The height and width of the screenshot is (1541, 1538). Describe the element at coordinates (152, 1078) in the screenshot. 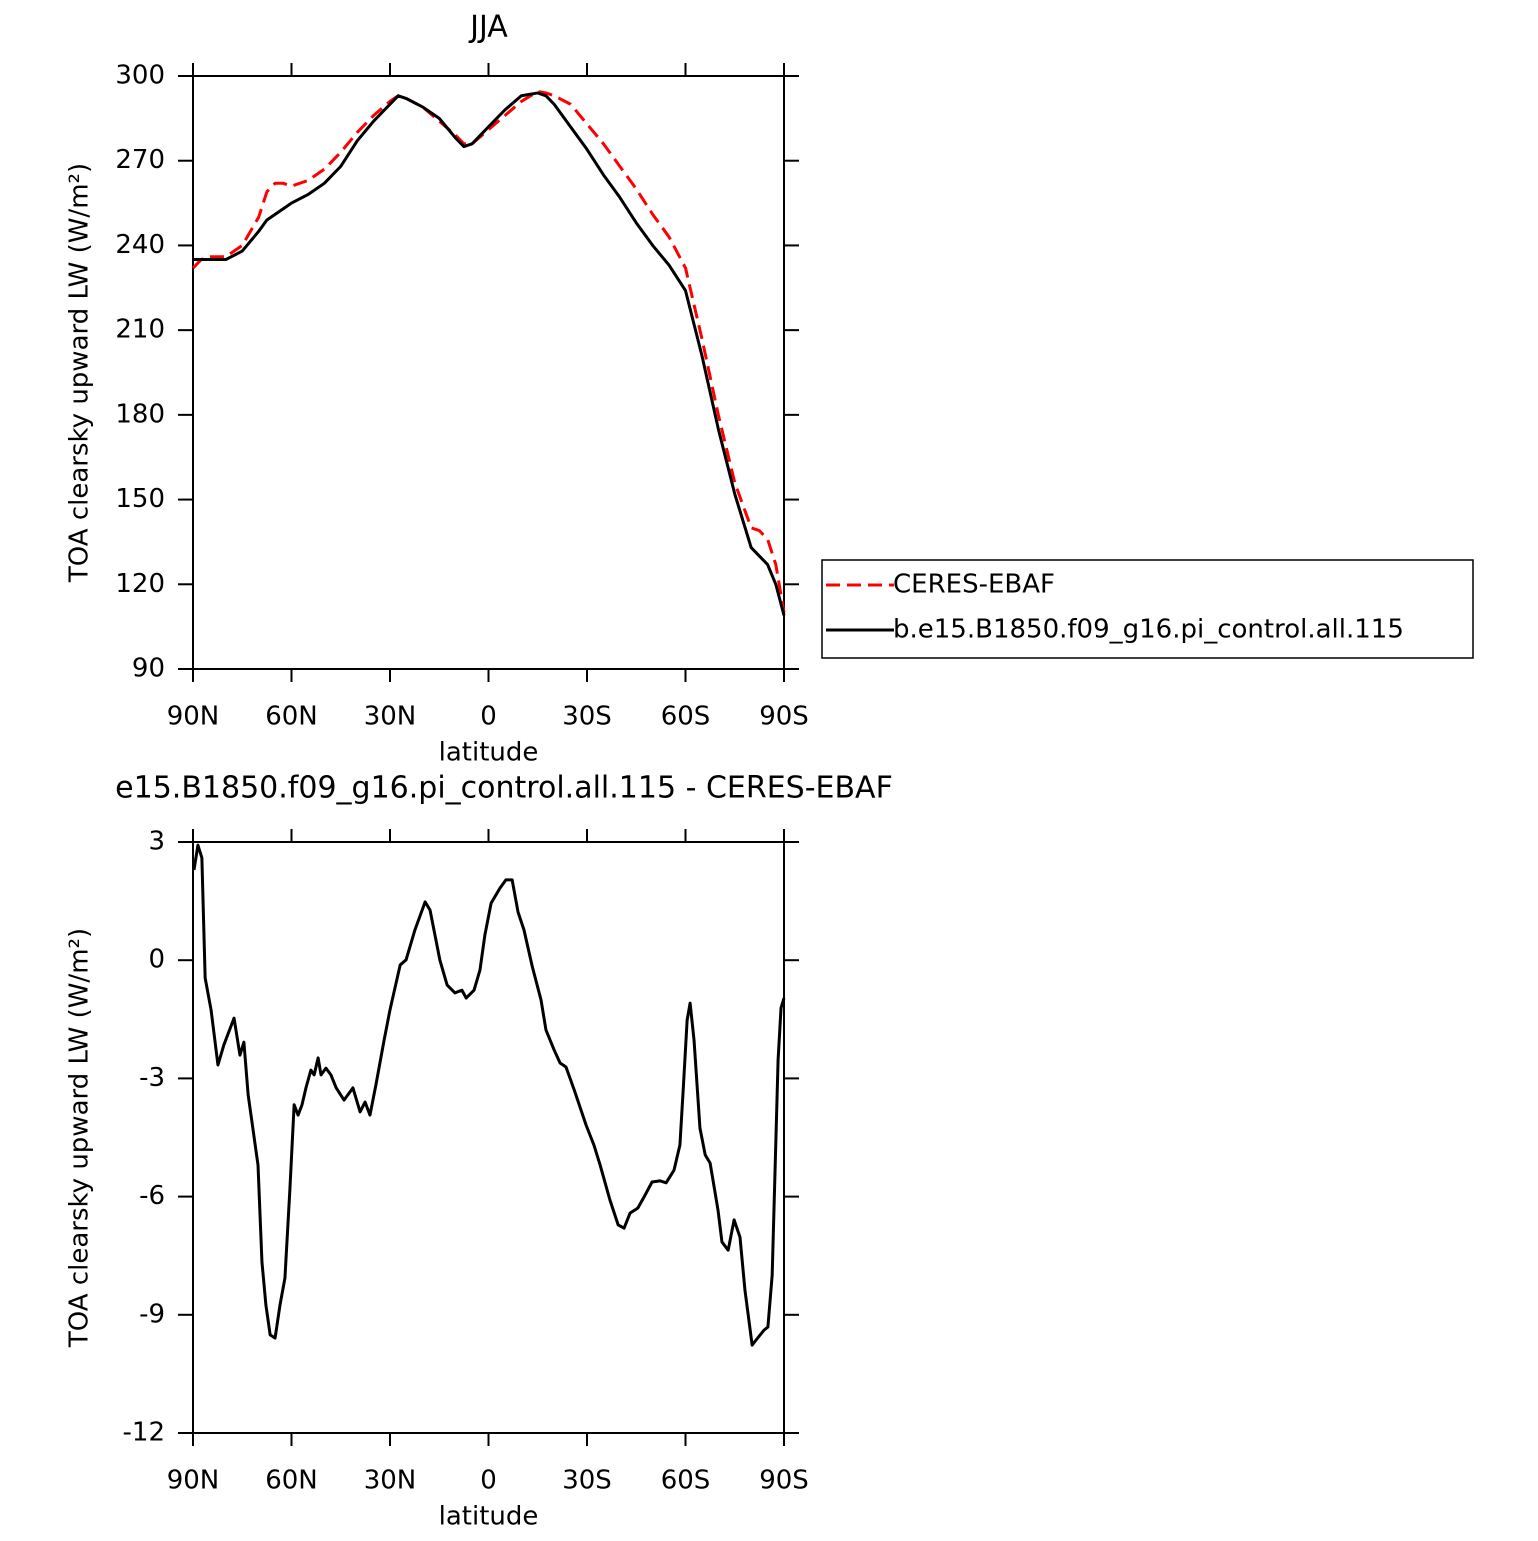

I see `y-tick-label: -3` at that location.